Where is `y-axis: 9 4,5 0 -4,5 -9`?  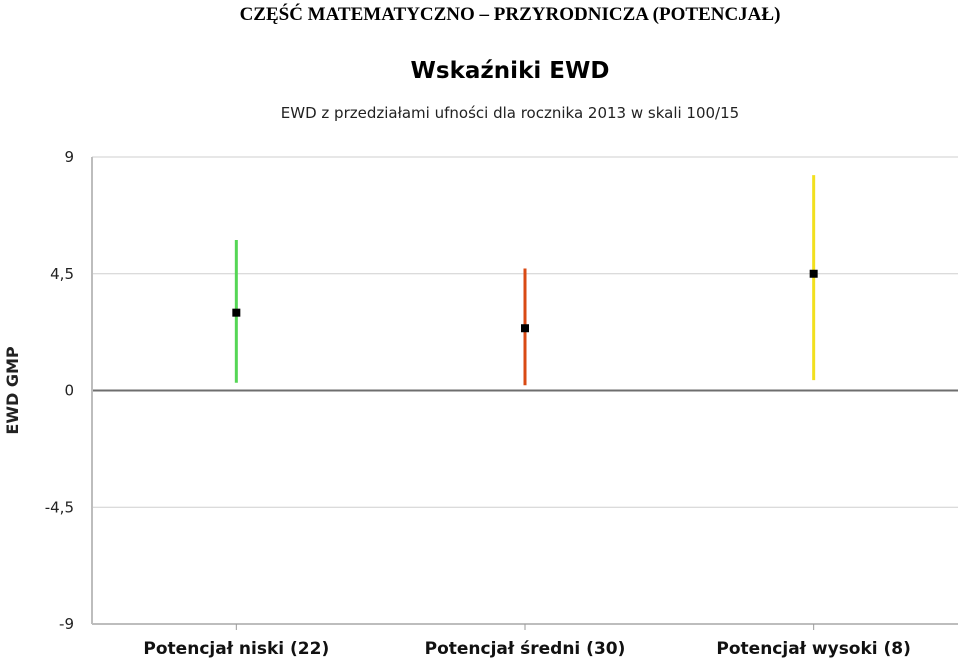
y-axis: 9 4,5 0 -4,5 -9 is located at coordinates (69, 390).